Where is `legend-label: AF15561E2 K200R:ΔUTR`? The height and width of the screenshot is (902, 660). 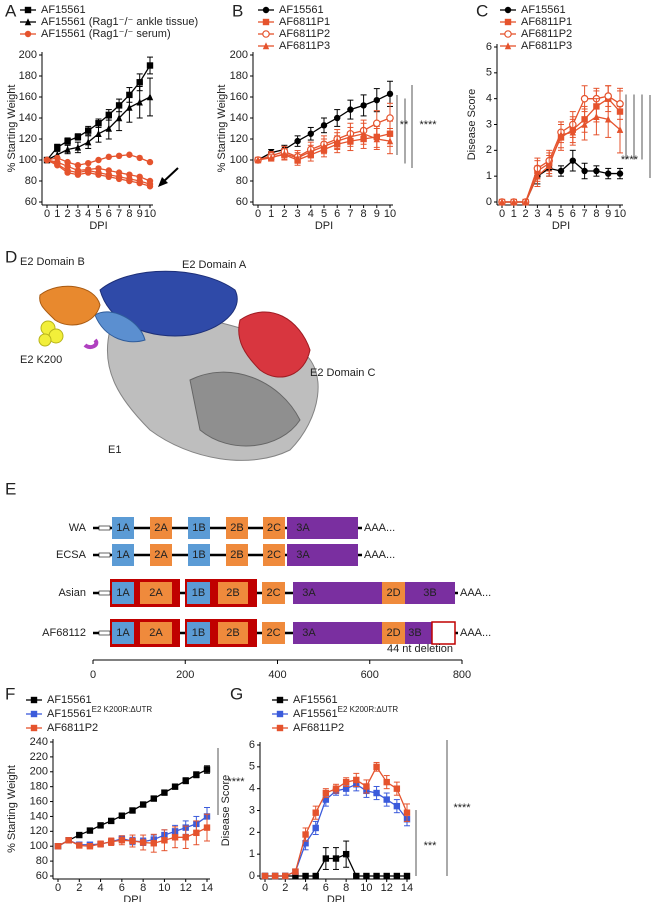
legend-label: AF15561E2 K200R:ΔUTR is located at coordinates (345, 712).